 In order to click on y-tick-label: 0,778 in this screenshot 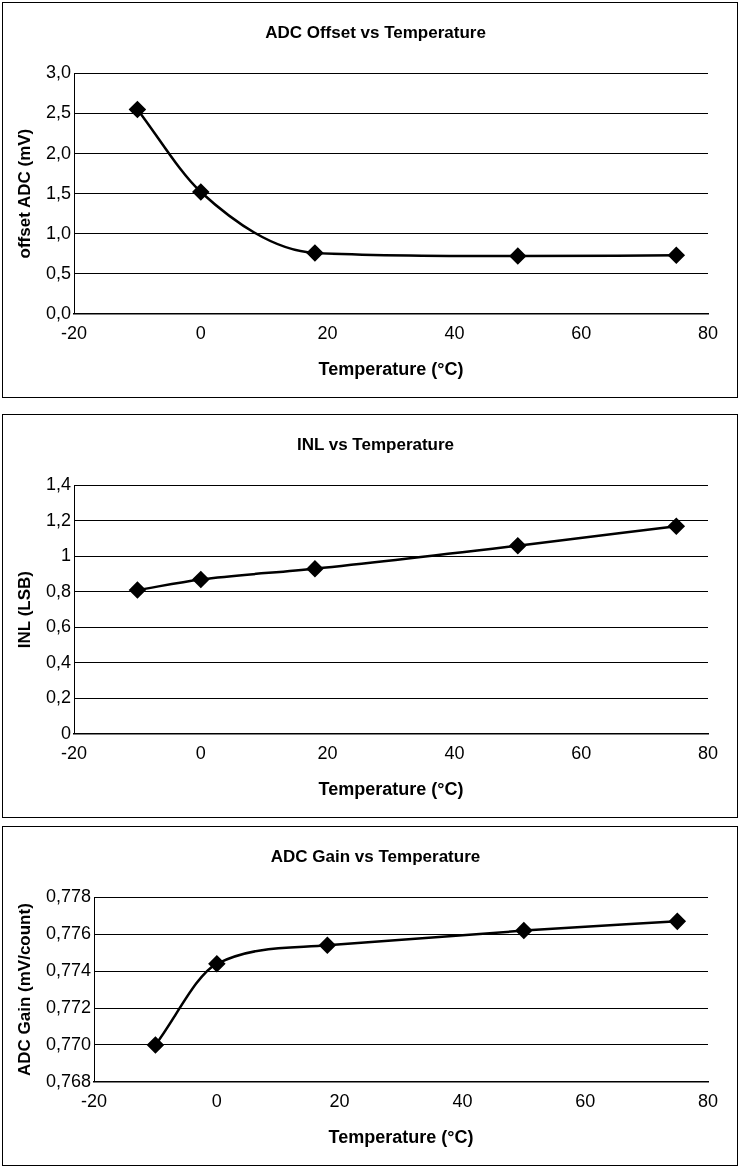, I will do `click(69, 896)`.